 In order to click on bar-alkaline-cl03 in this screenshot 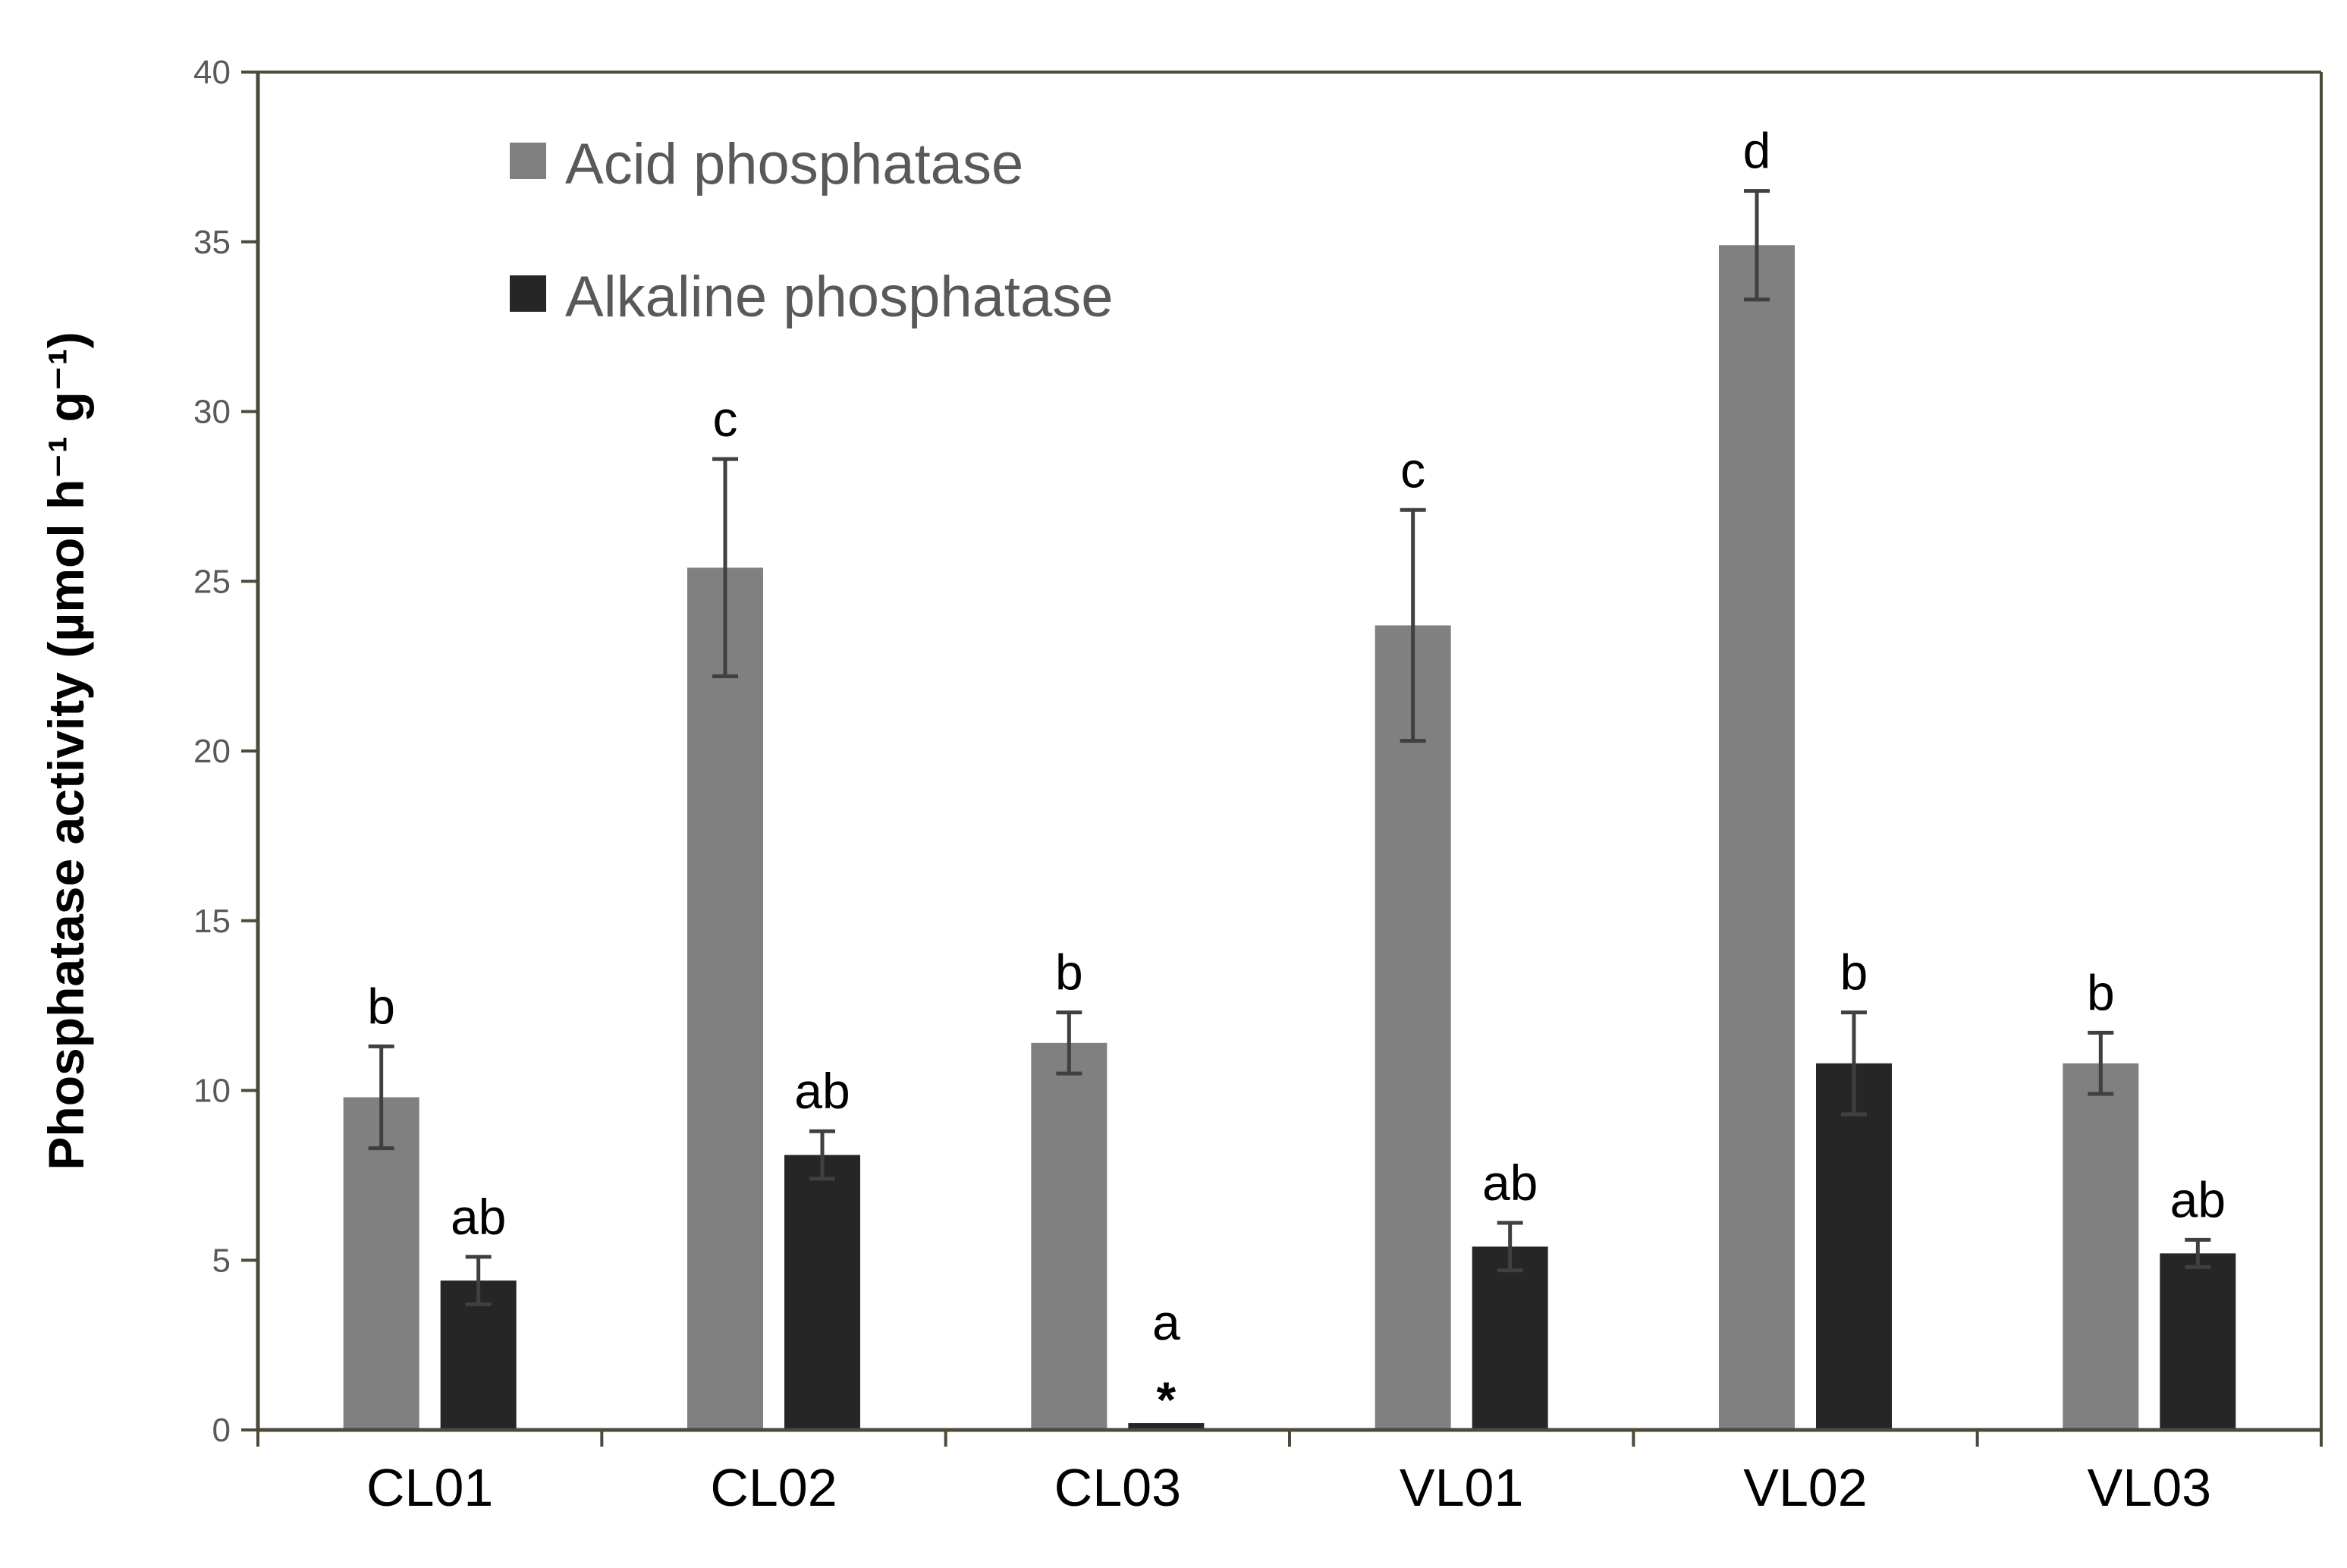, I will do `click(1166, 1427)`.